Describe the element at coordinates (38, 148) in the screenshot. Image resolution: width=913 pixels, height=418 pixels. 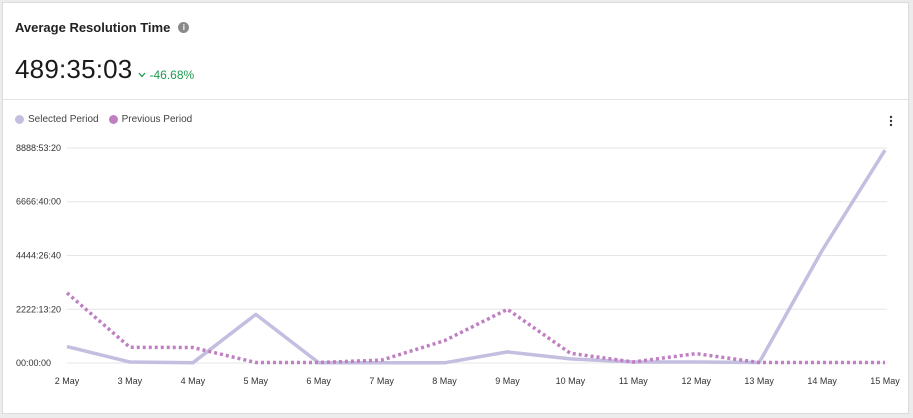
I see `y-tick-label: 8888:53:20` at that location.